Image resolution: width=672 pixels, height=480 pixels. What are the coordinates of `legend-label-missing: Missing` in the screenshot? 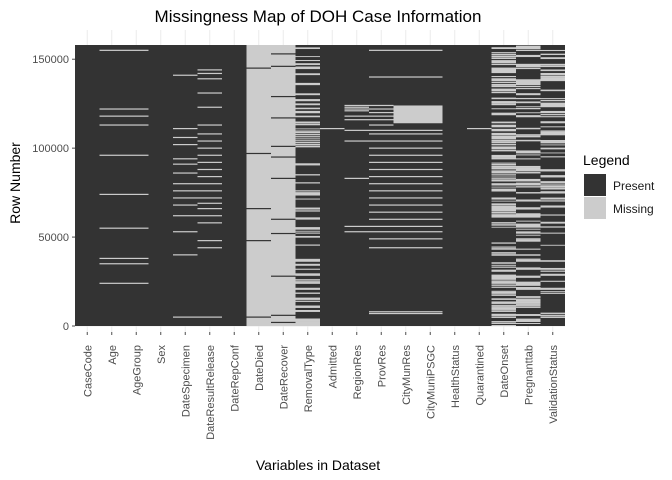 It's located at (633, 209).